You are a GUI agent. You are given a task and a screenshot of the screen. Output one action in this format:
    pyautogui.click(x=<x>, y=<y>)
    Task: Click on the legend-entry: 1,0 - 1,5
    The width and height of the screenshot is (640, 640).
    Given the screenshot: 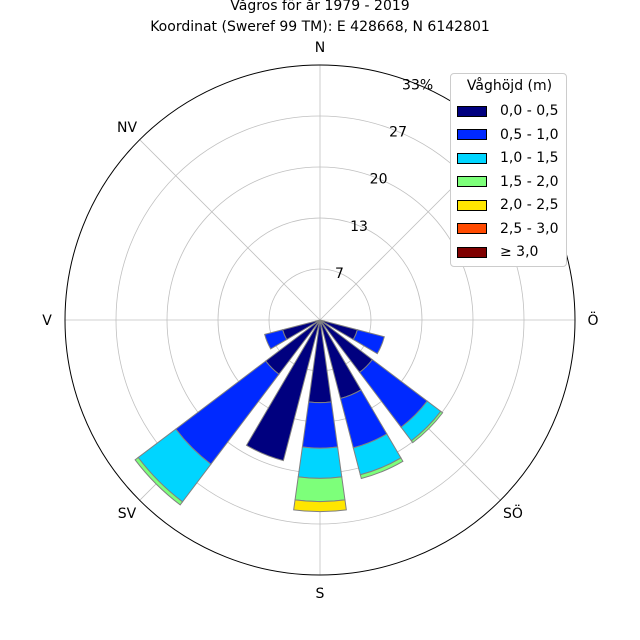 What is the action you would take?
    pyautogui.click(x=507, y=158)
    